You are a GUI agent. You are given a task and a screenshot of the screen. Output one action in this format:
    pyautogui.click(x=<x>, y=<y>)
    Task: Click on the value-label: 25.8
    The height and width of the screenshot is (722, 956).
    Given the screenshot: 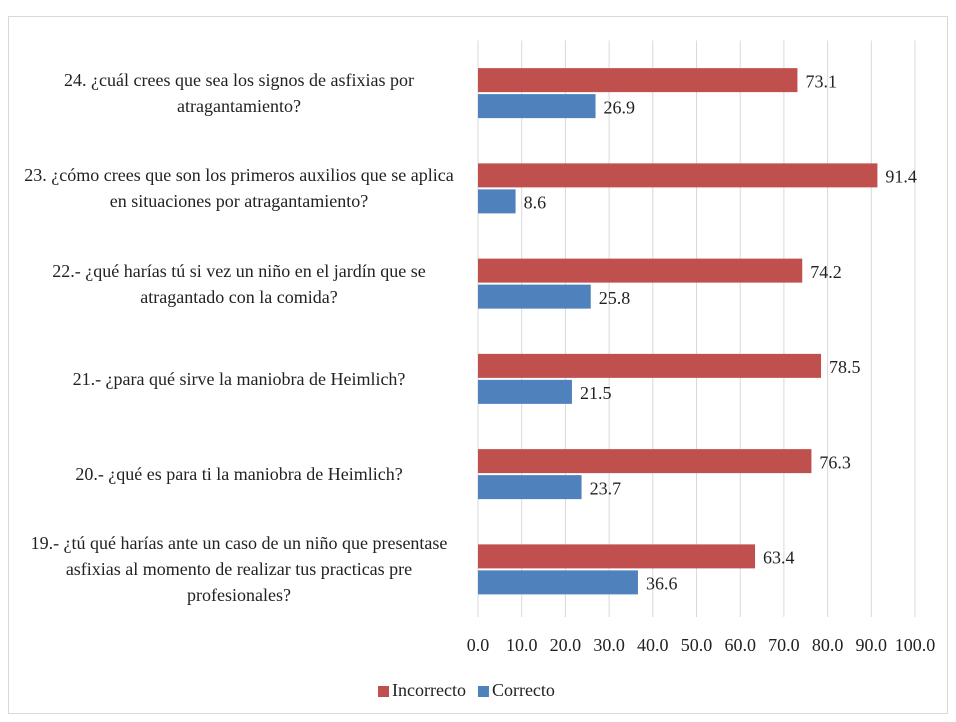 What is the action you would take?
    pyautogui.click(x=615, y=298)
    